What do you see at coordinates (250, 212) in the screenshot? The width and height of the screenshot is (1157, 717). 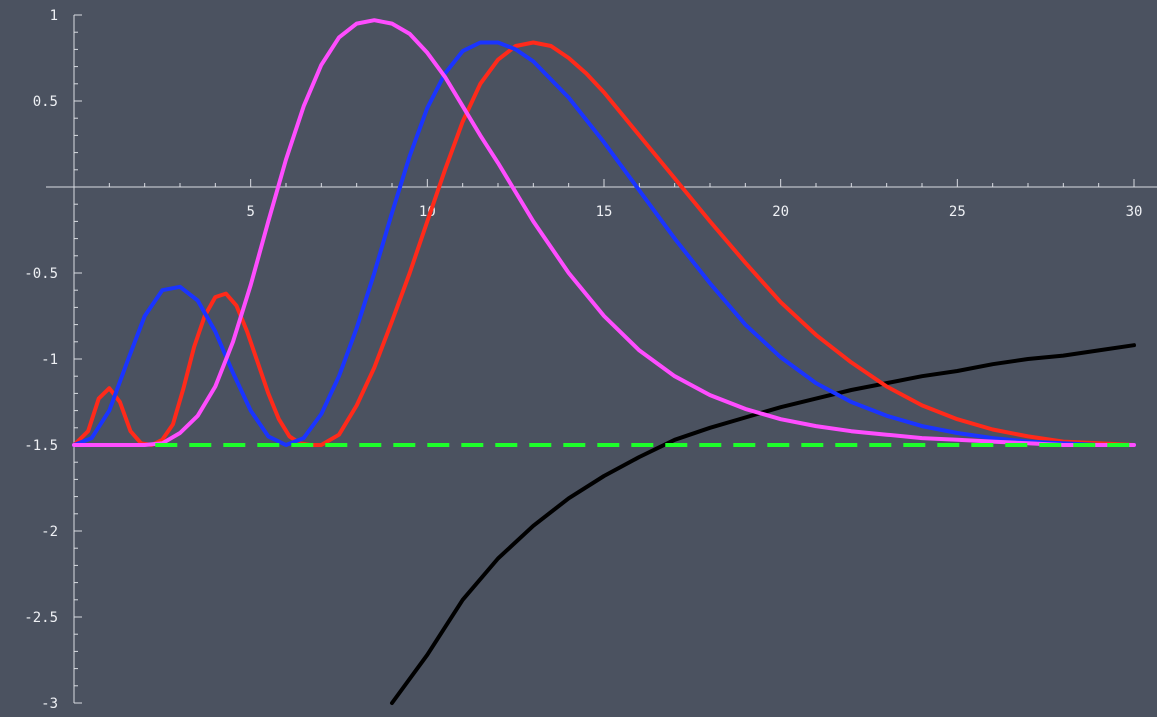 I see `x-tick-label: 5` at bounding box center [250, 212].